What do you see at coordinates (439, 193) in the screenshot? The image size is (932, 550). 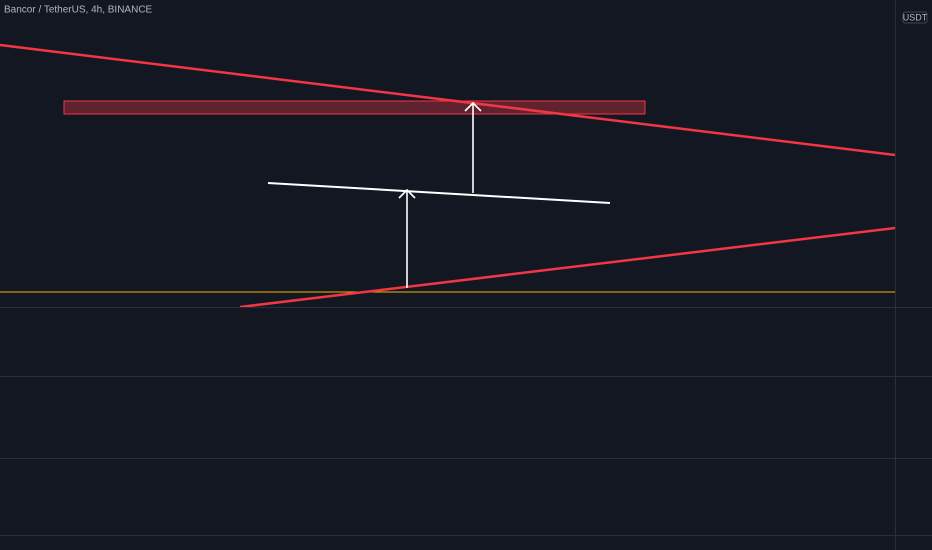 I see `neckline` at bounding box center [439, 193].